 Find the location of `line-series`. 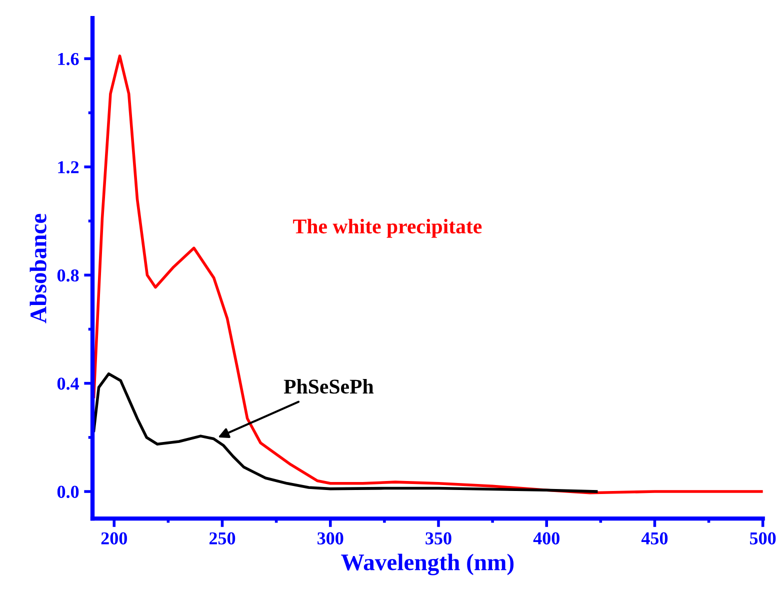

line-series is located at coordinates (345, 432).